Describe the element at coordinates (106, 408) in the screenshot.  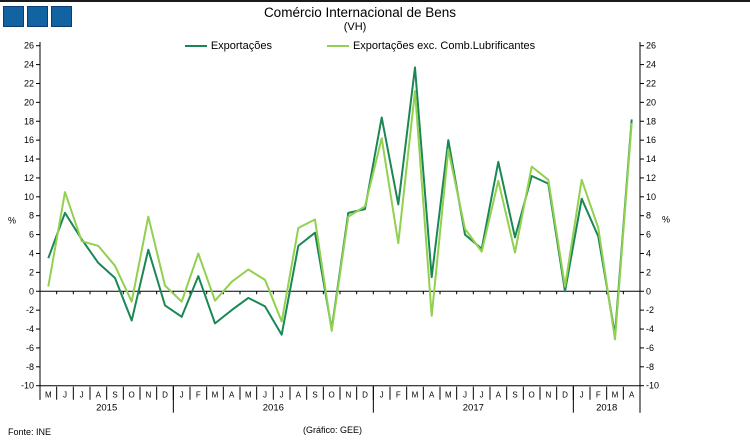
I see `svg-text: 2015` at that location.